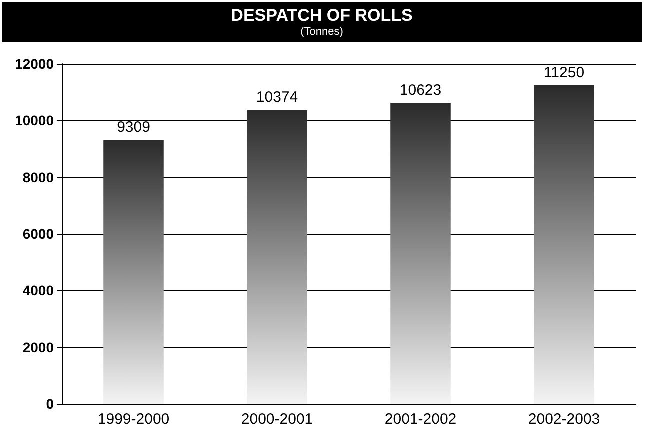 This screenshot has width=646, height=430. I want to click on data-label: 9309, so click(133, 127).